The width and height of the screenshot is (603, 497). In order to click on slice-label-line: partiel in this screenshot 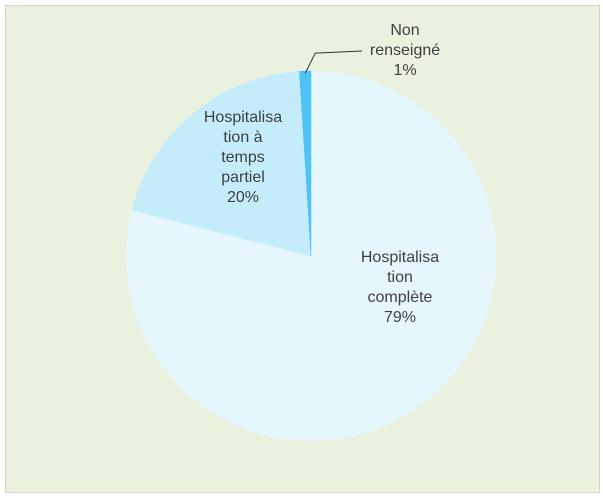, I will do `click(243, 177)`.